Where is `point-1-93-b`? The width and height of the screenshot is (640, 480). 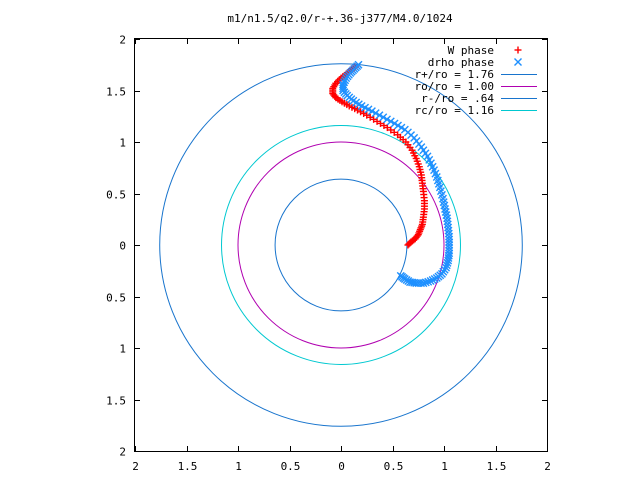 point-1-93-b is located at coordinates (343, 84).